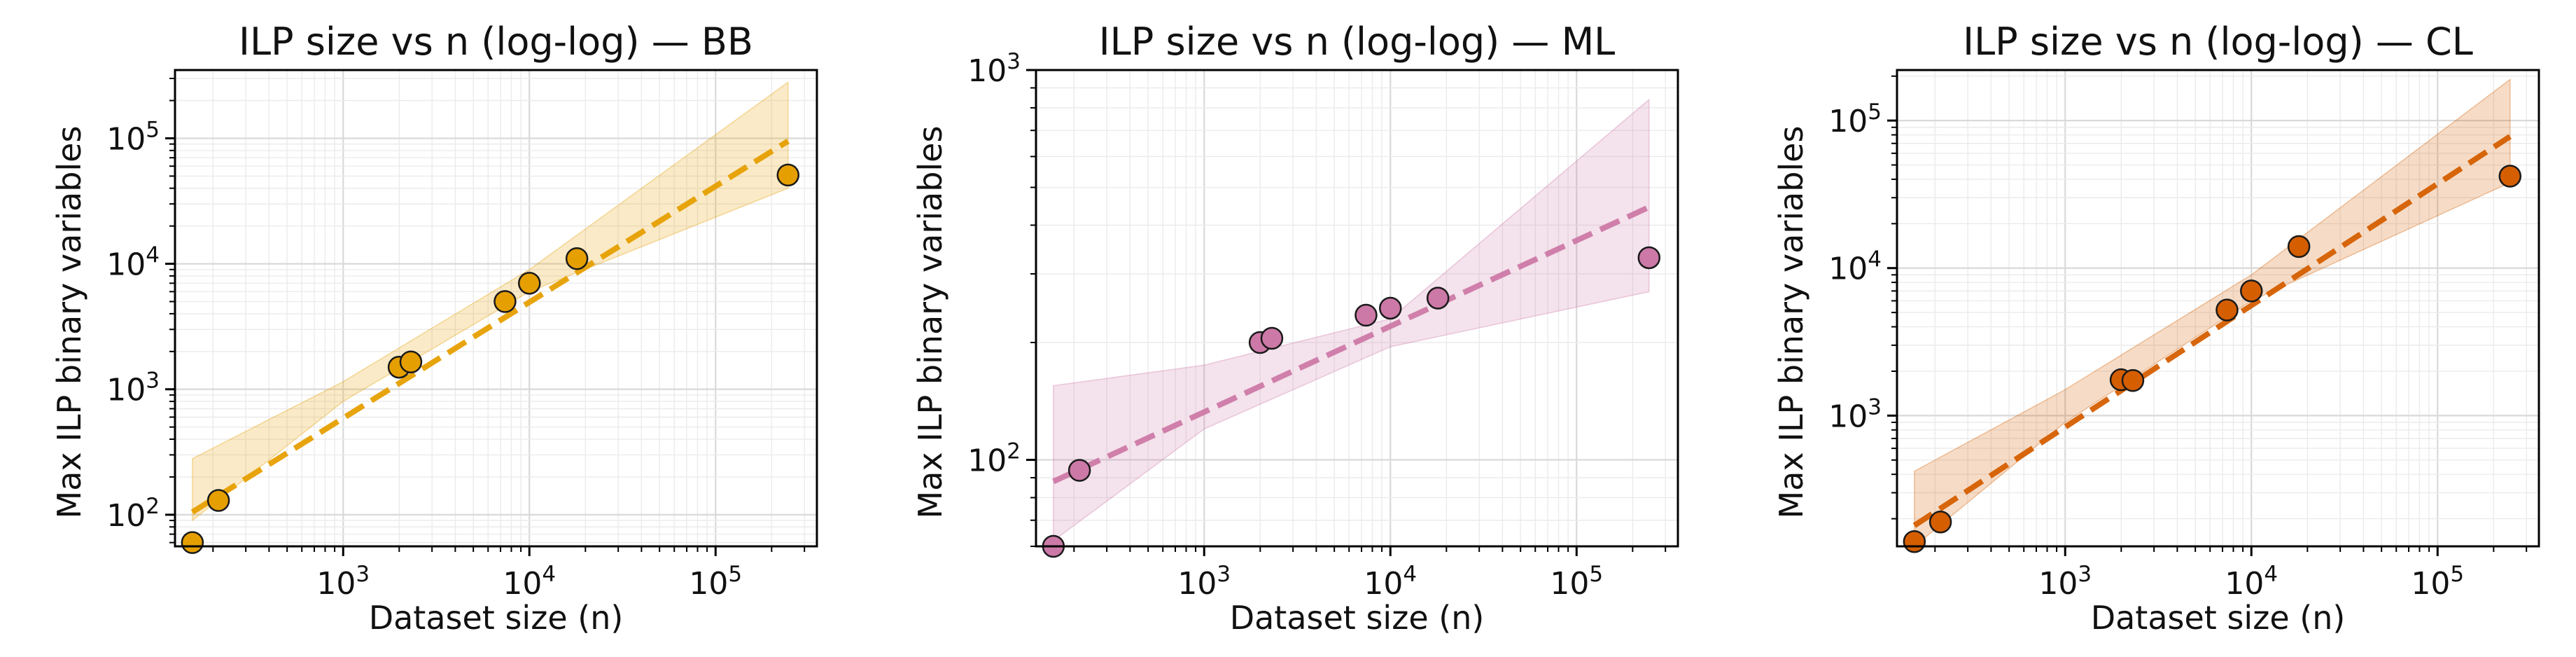  I want to click on chart-title: ILP size vs n (log-log) — CL, so click(2218, 42).